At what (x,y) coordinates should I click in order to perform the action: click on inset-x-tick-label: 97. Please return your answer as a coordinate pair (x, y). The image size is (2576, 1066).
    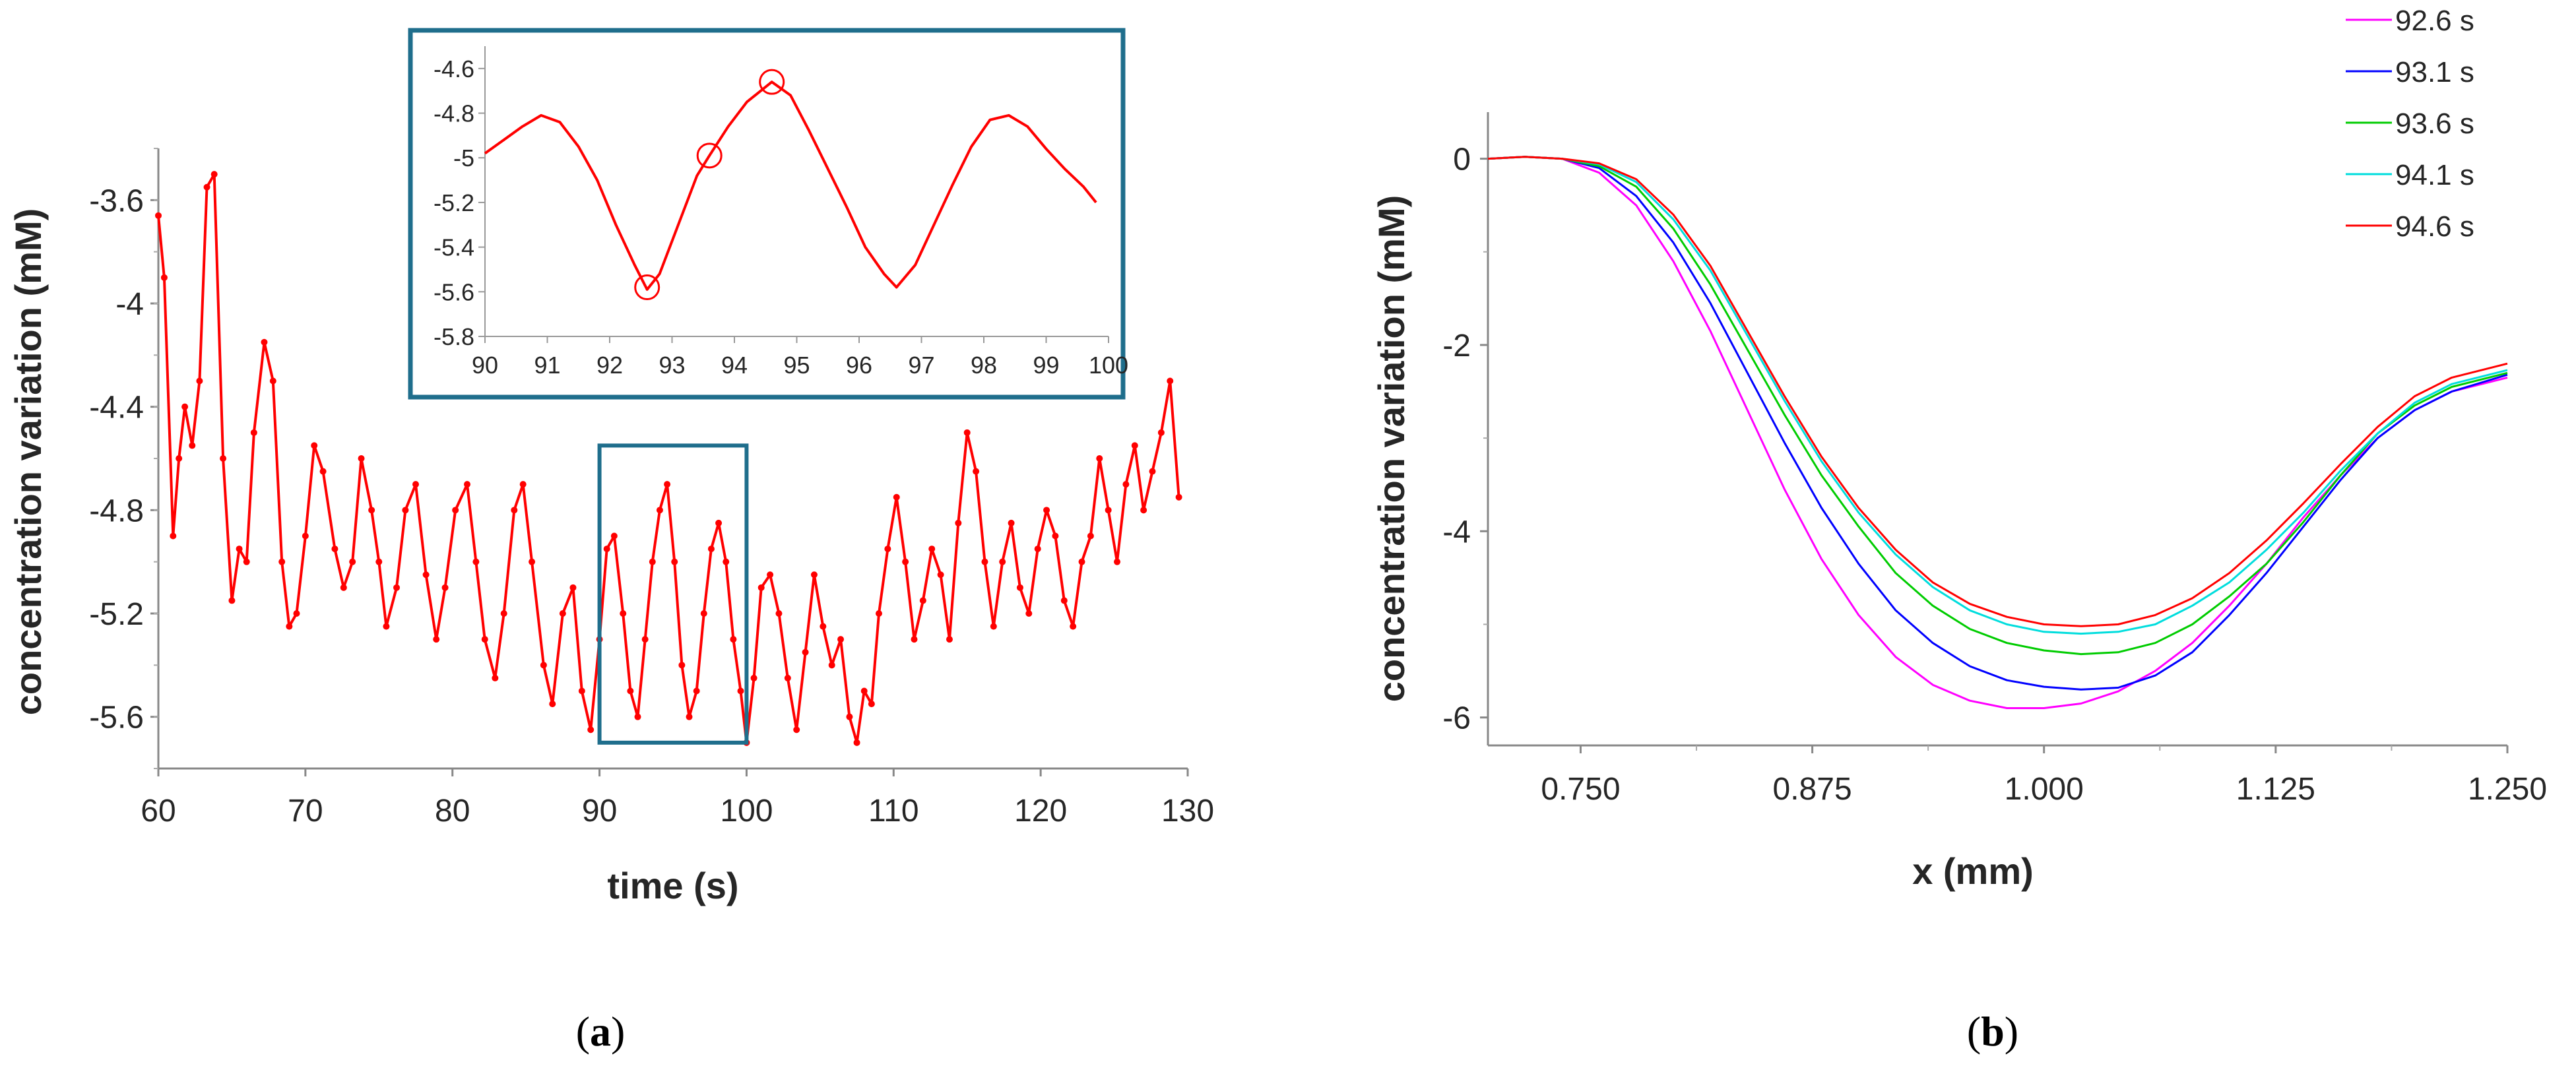
    Looking at the image, I should click on (921, 365).